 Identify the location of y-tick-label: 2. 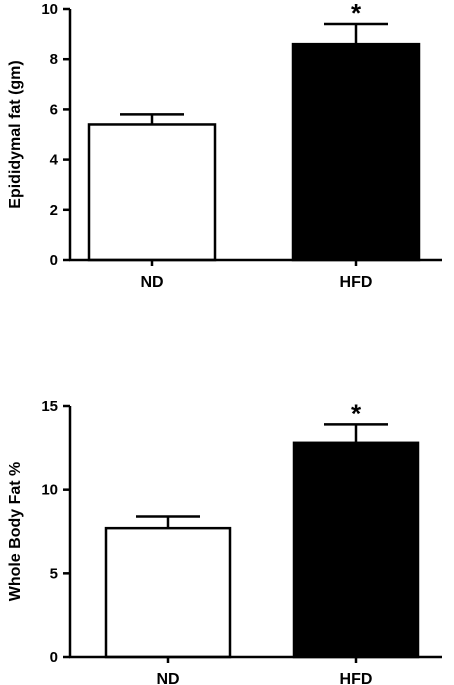
(54, 210).